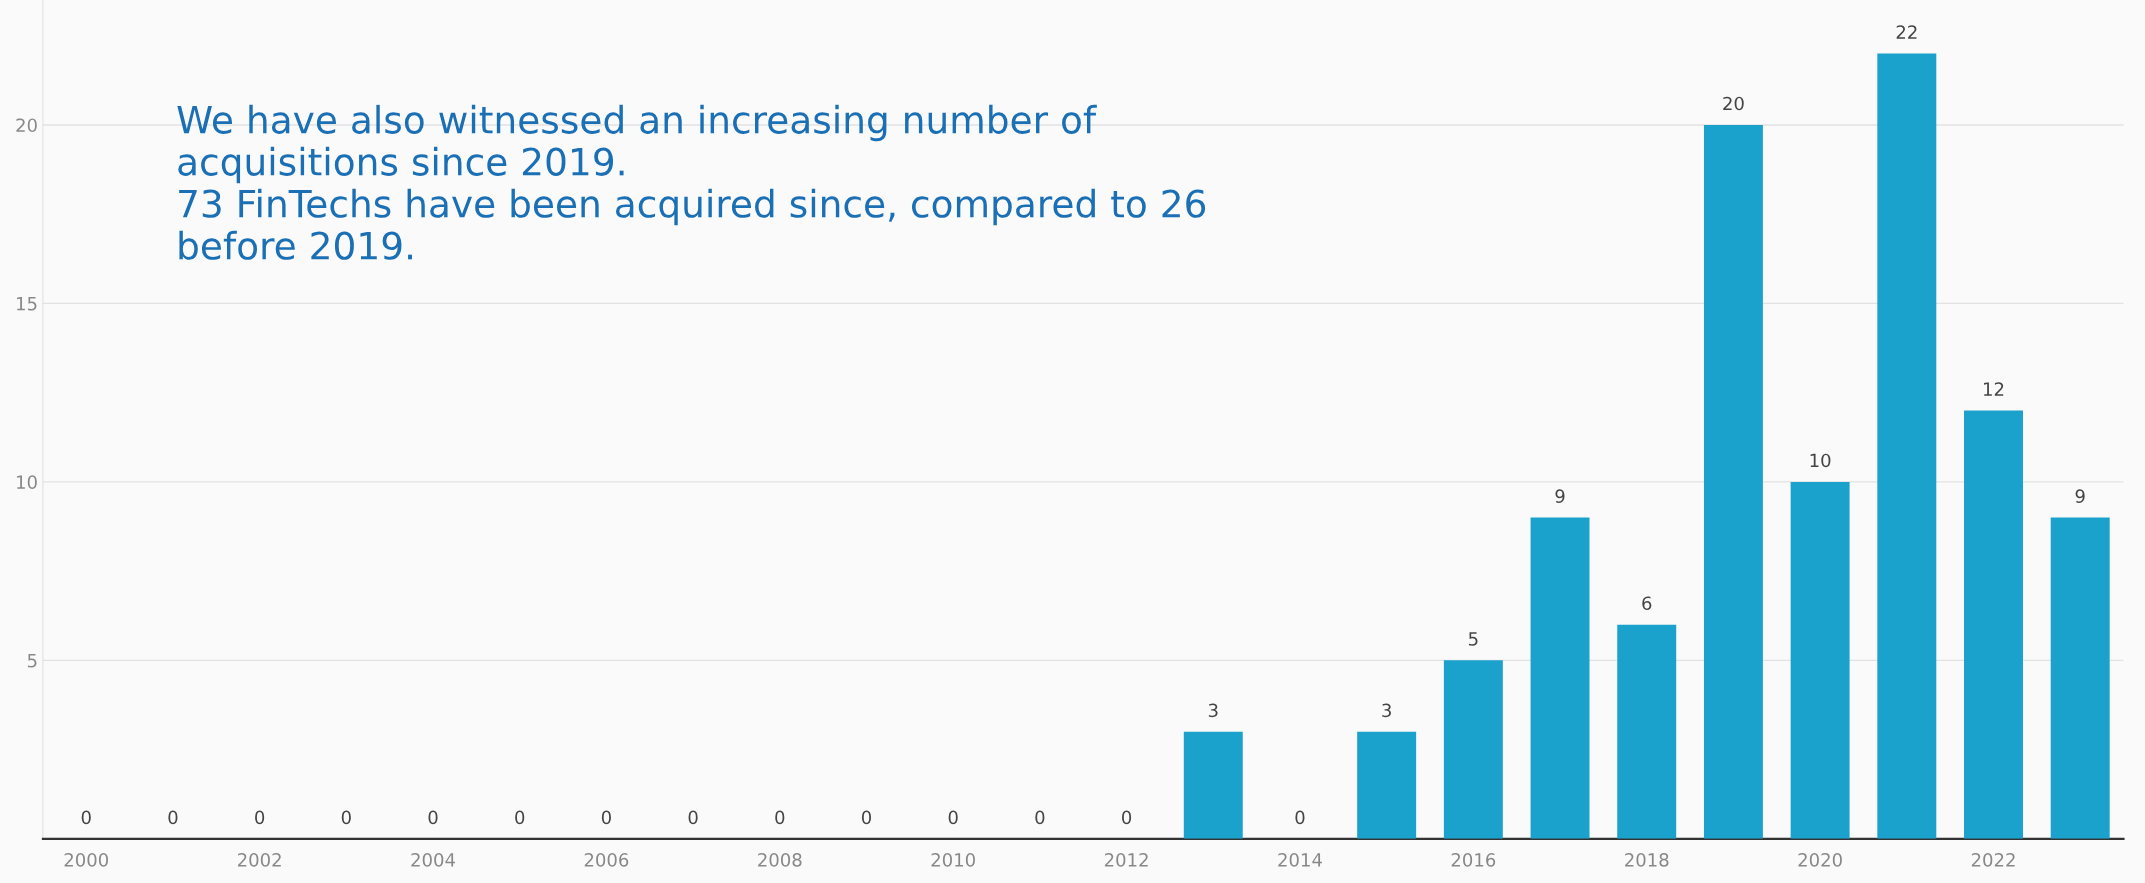 The image size is (2145, 883). I want to click on data-label: 6, so click(1647, 603).